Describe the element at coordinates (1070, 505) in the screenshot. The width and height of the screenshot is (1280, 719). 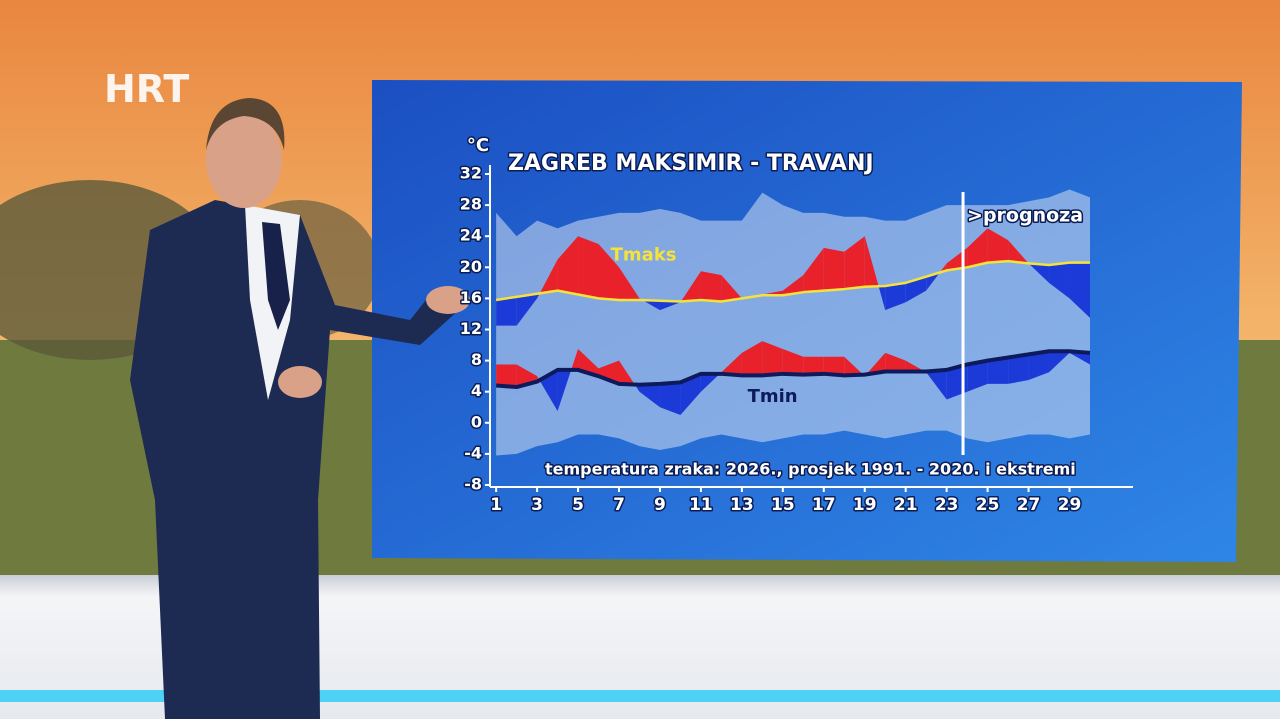
I see `x-tick-label: 29` at that location.